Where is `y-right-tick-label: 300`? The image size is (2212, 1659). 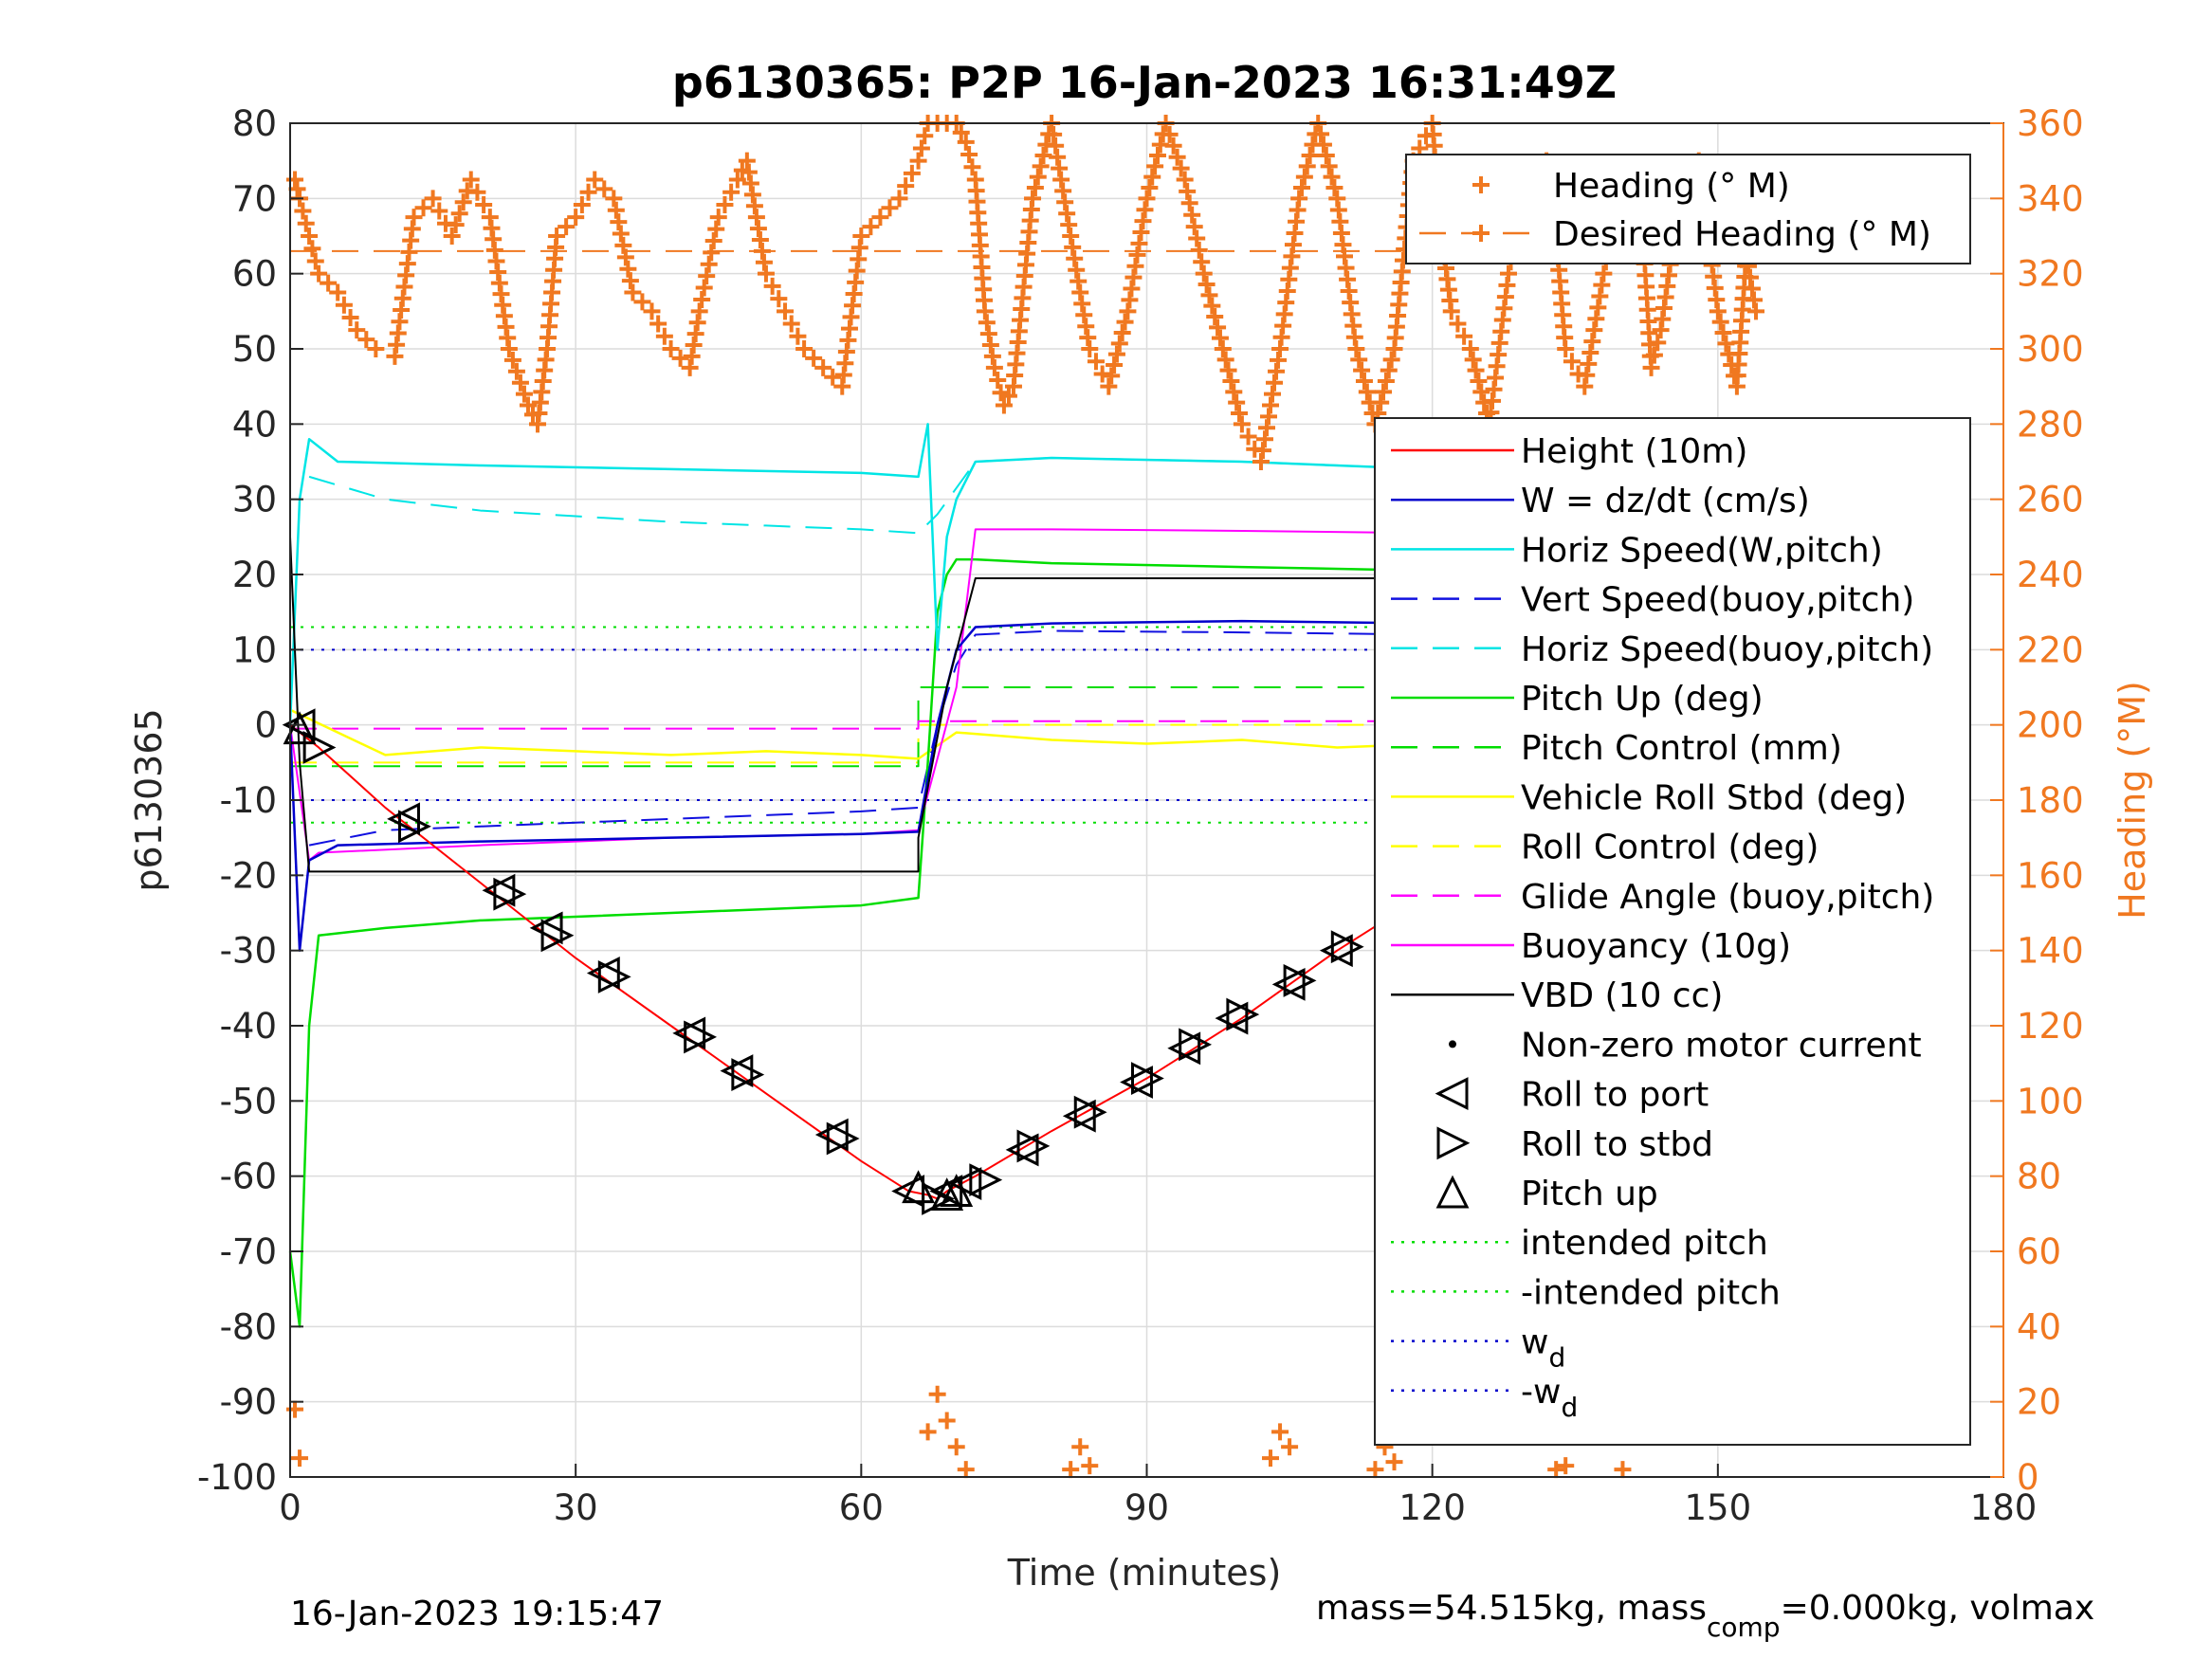
y-right-tick-label: 300 is located at coordinates (2050, 349).